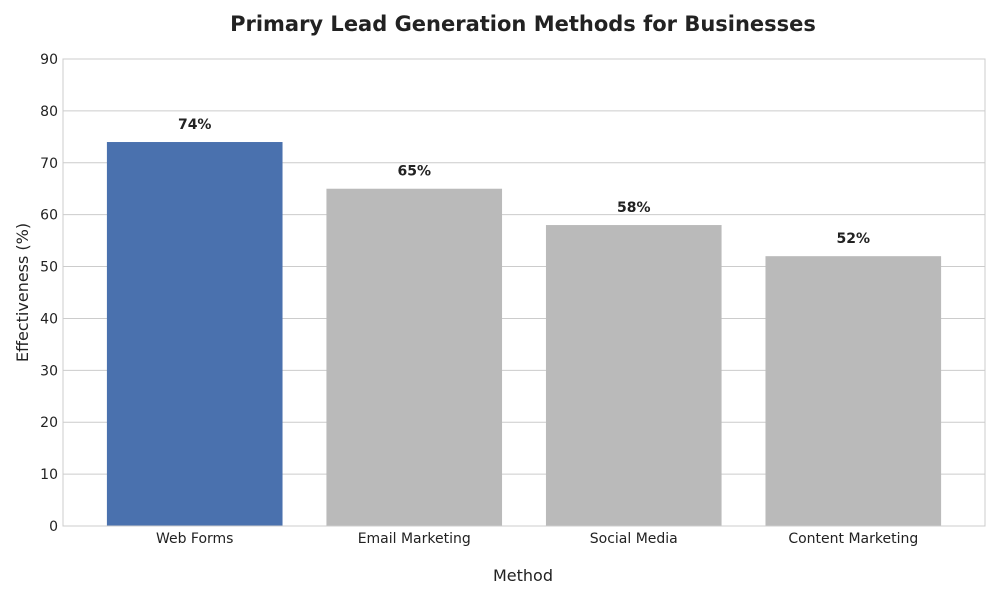 This screenshot has height=600, width=1000. I want to click on bar-email-marketing, so click(414, 357).